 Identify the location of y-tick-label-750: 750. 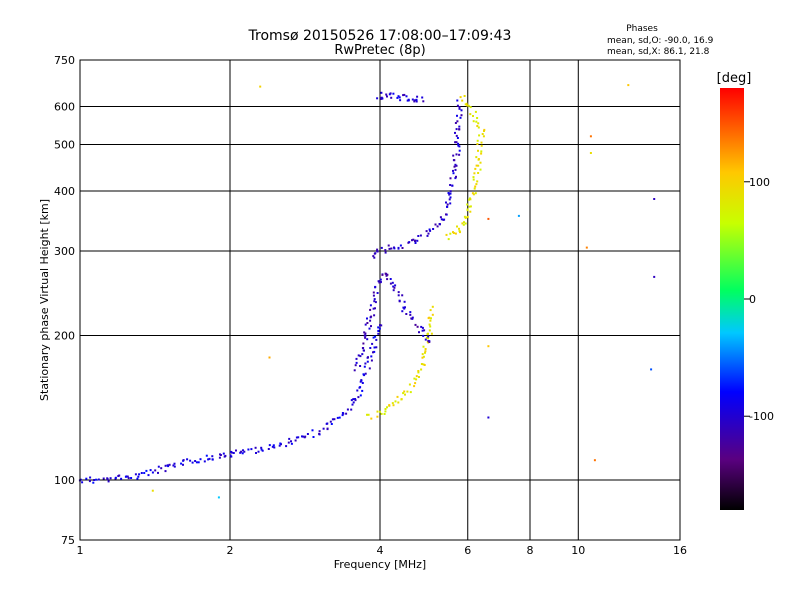
(64, 60).